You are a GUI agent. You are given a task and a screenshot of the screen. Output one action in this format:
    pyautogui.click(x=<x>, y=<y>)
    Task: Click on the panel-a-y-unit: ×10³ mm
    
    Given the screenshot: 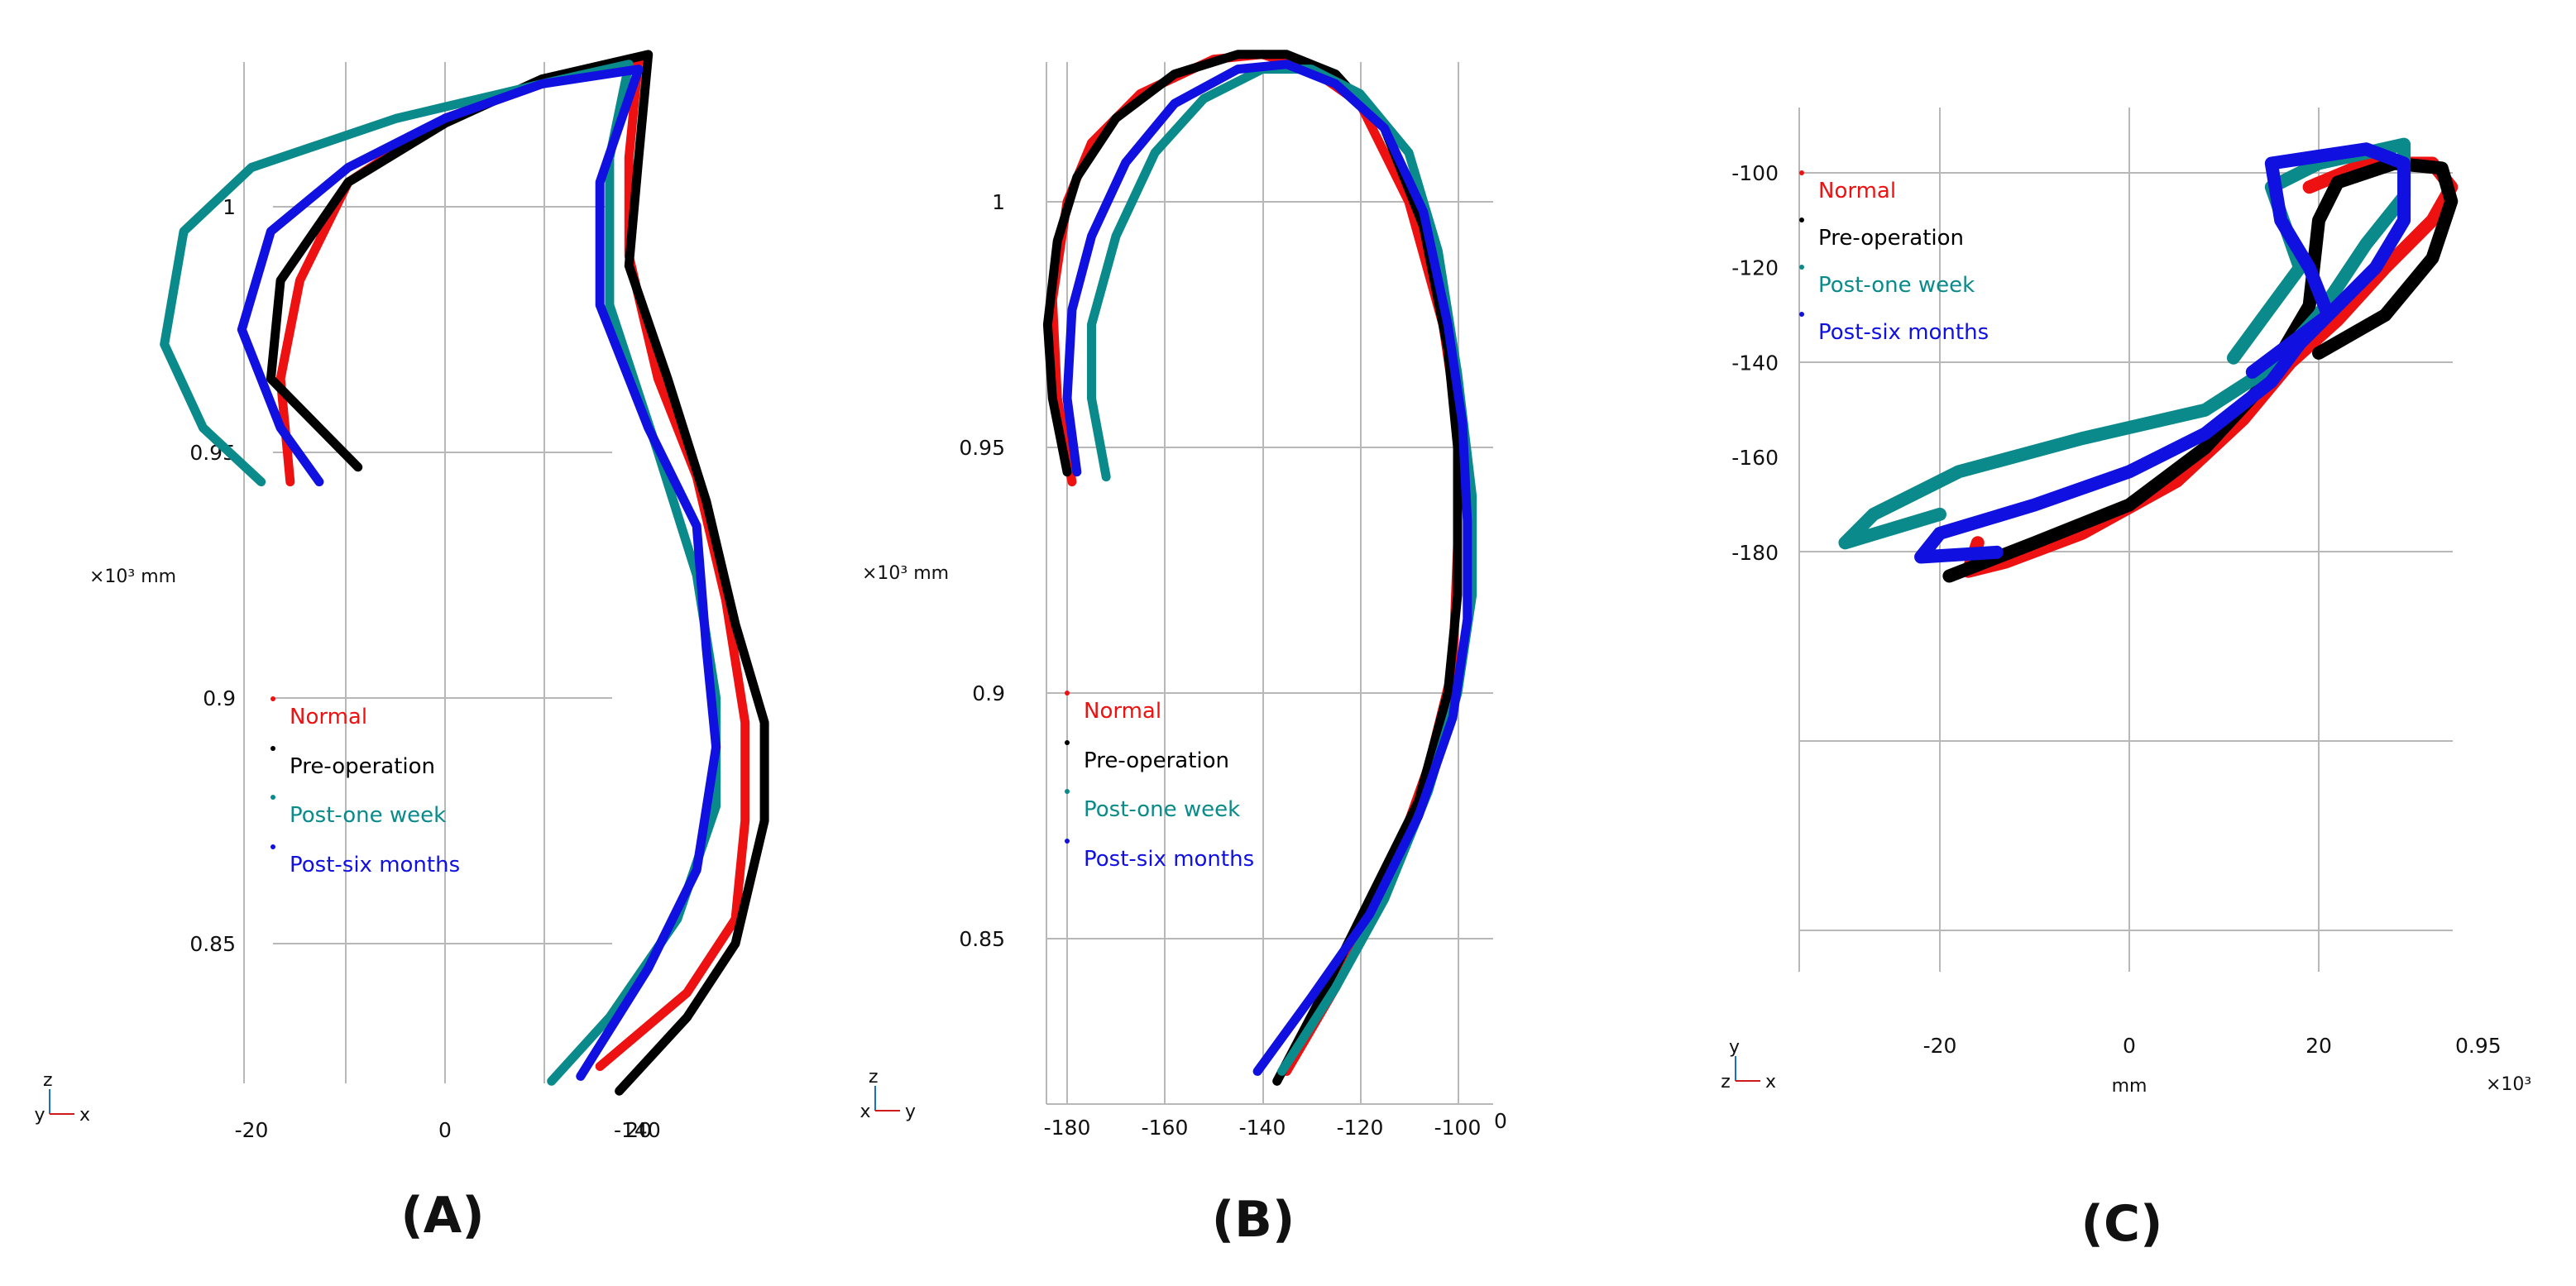 What is the action you would take?
    pyautogui.click(x=133, y=577)
    